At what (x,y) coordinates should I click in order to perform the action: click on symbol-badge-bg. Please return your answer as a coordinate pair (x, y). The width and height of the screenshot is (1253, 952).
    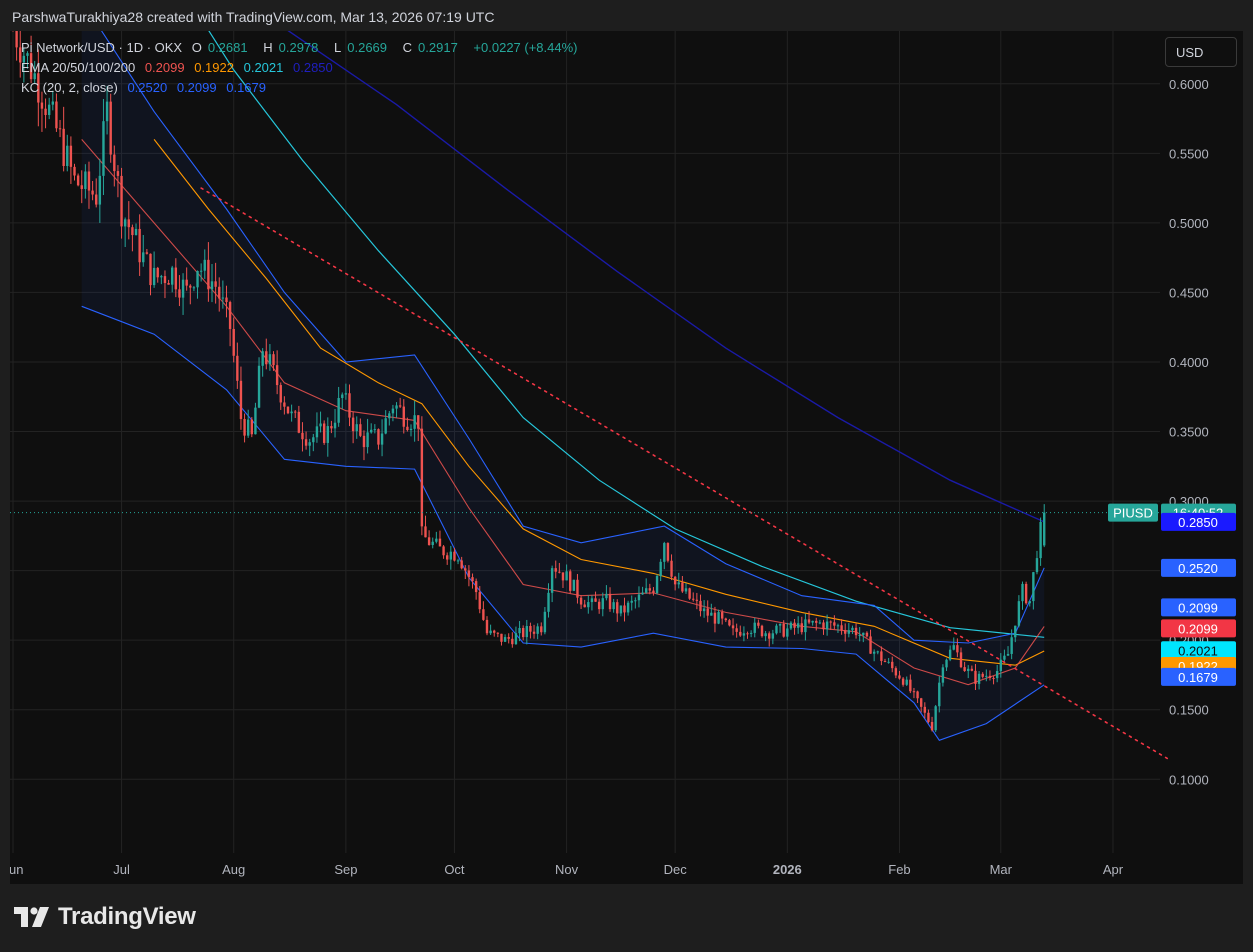
    Looking at the image, I should click on (1133, 512).